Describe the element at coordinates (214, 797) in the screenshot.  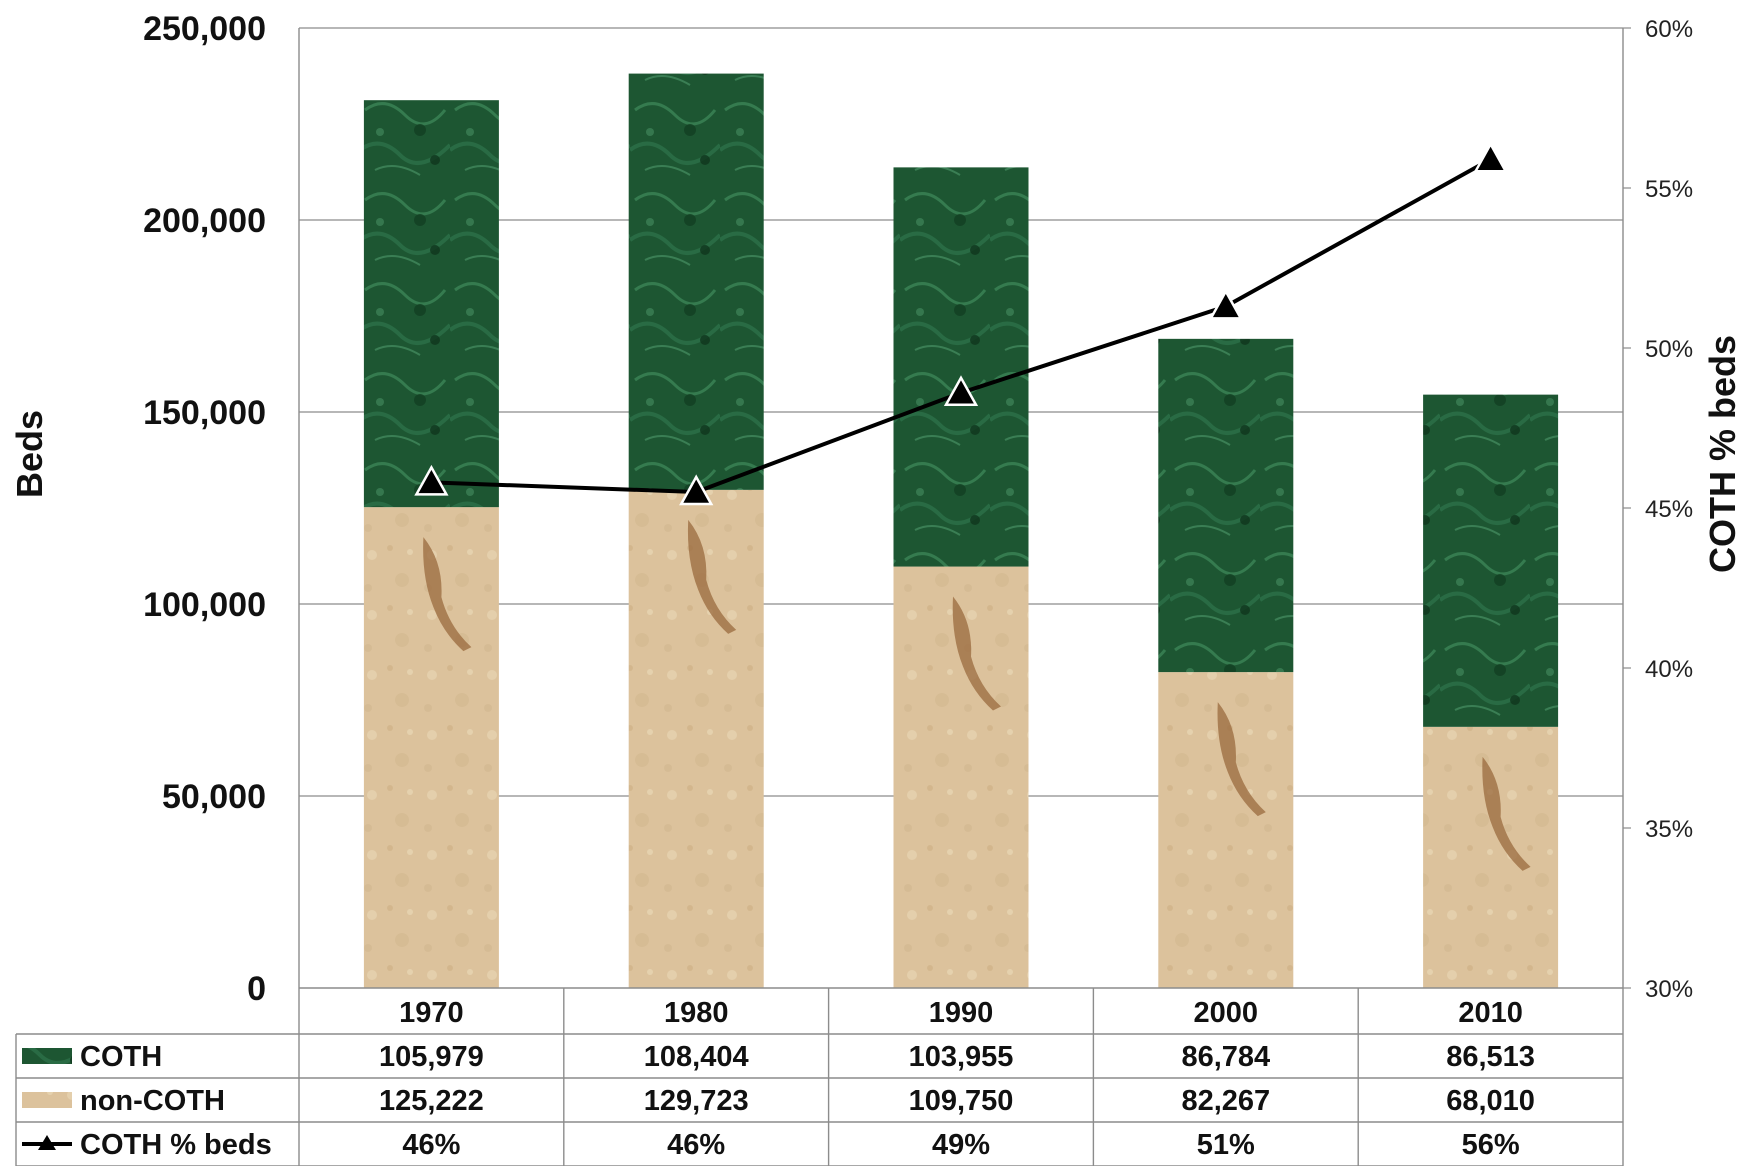
I see `y-tick-label-left: 50,000` at that location.